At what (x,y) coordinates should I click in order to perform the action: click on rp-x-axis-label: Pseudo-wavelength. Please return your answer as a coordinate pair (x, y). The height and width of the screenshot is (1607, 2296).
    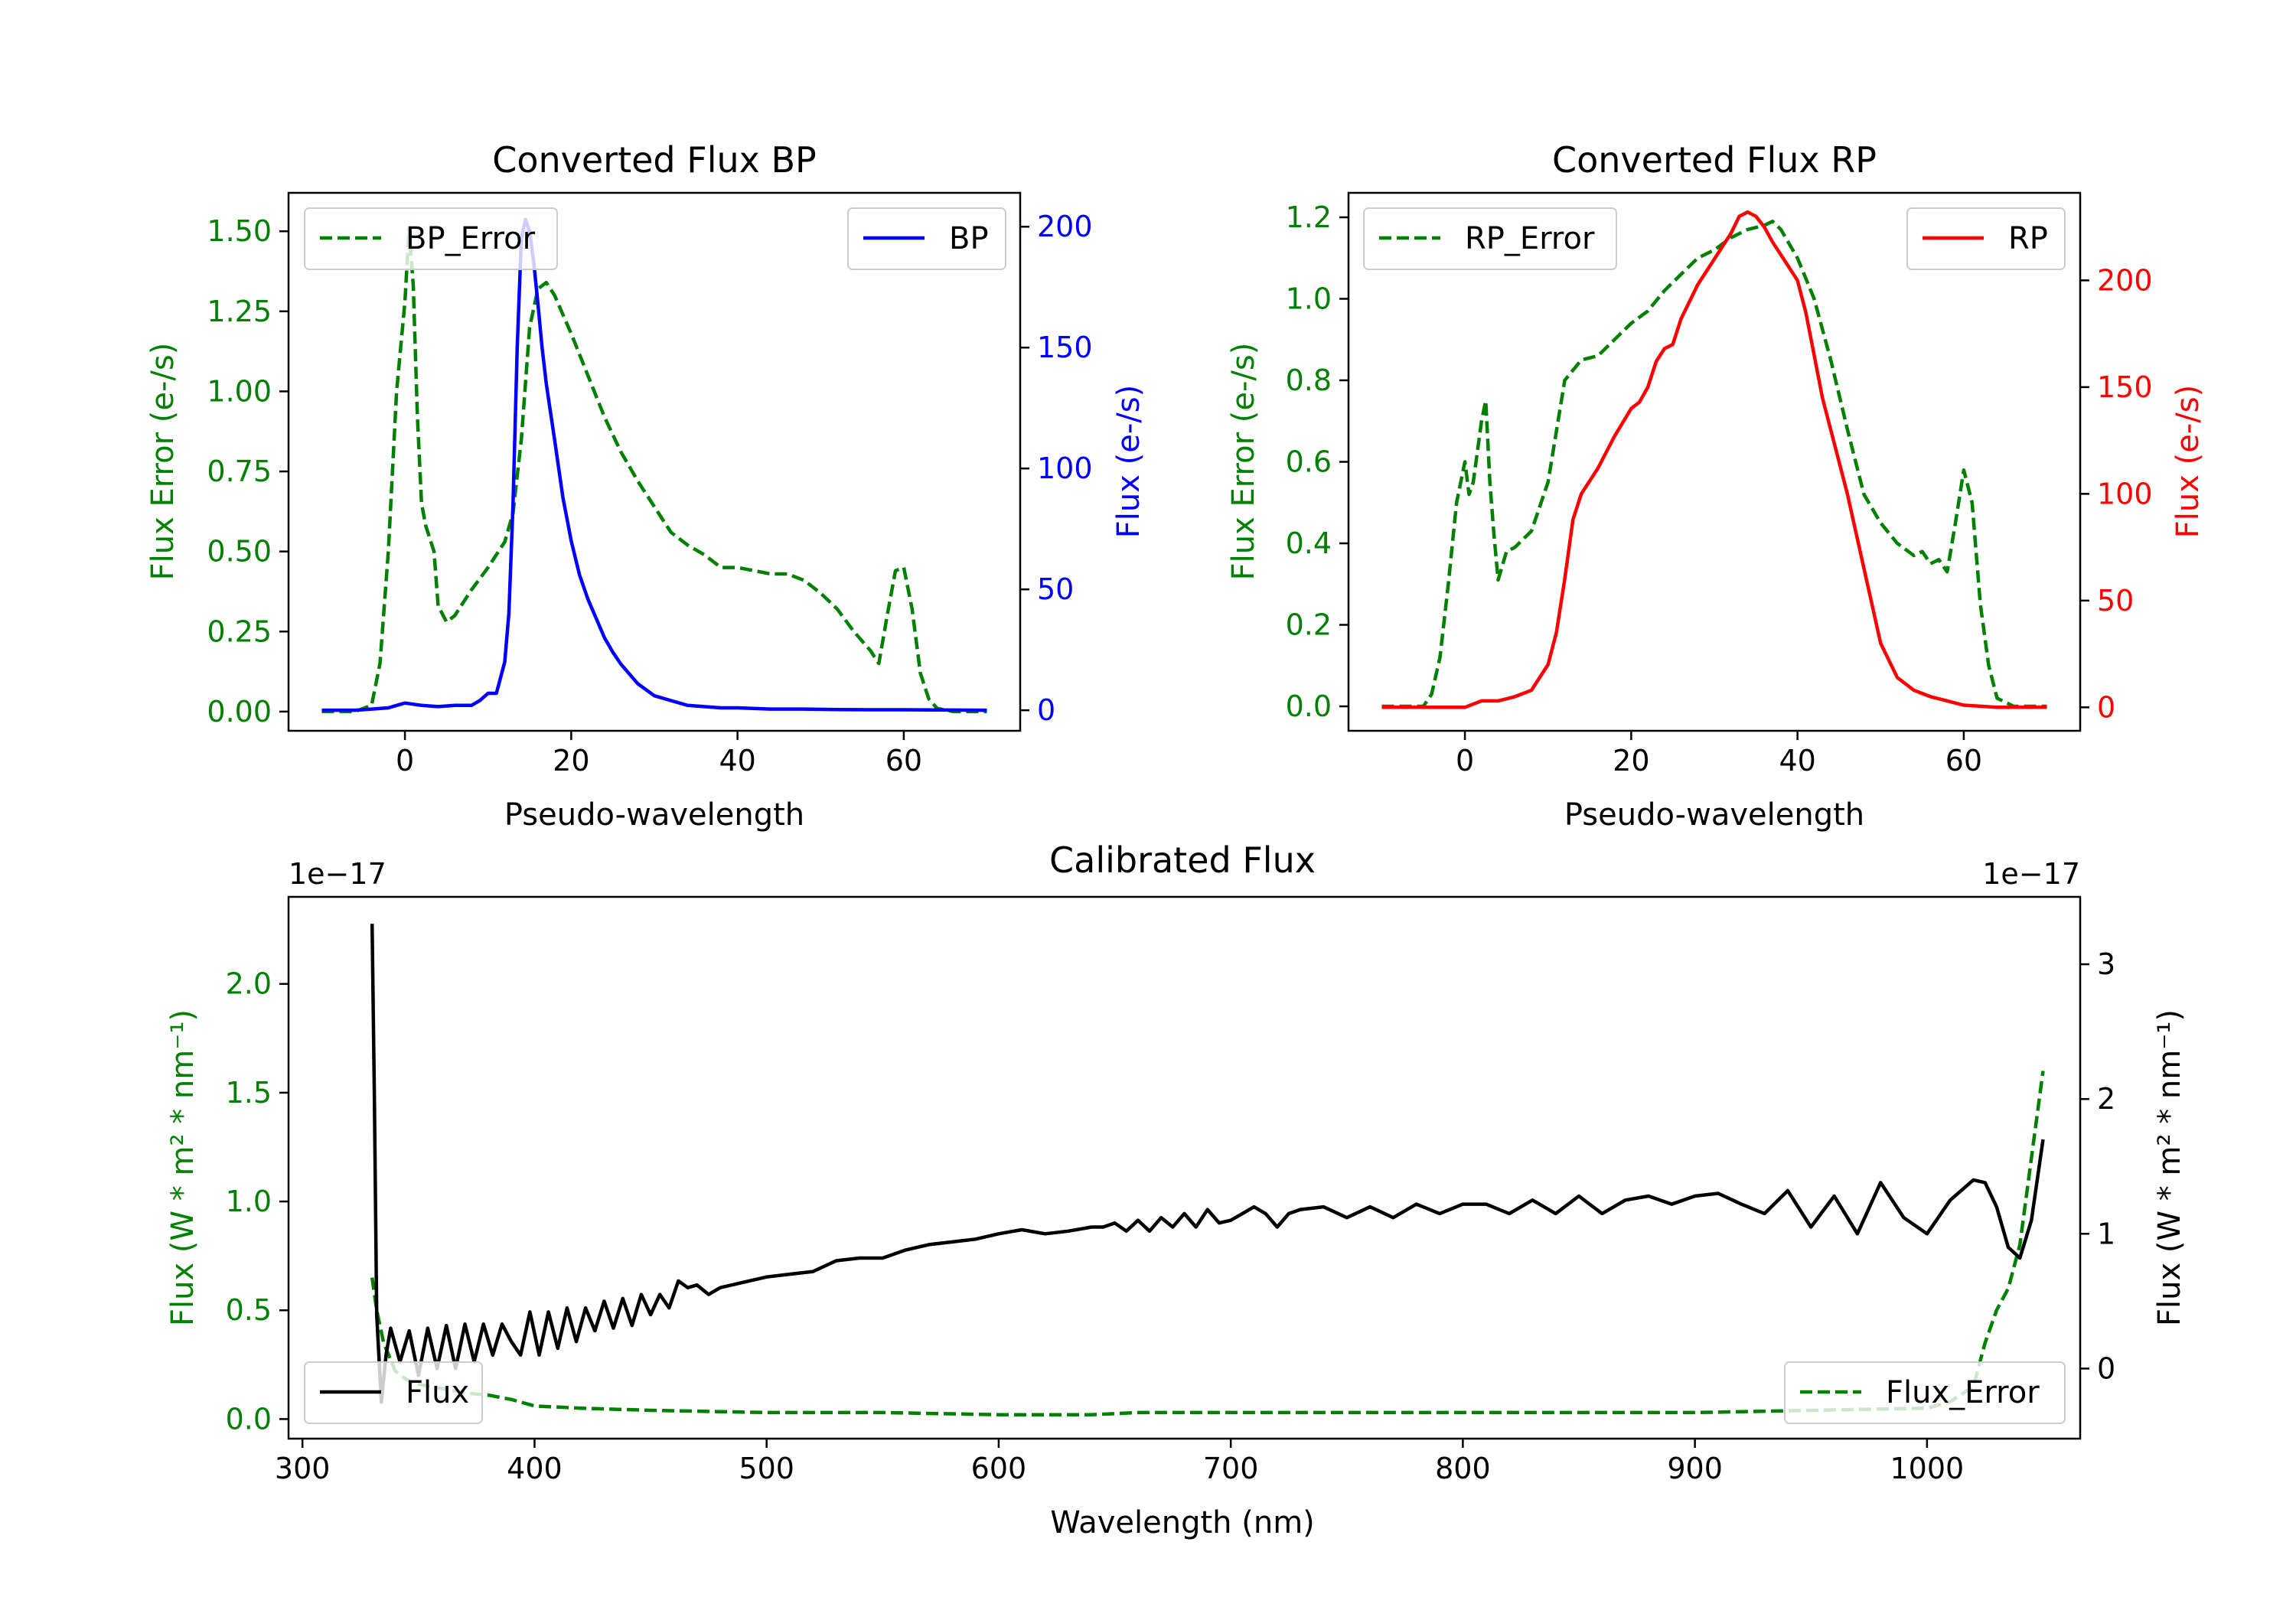
    Looking at the image, I should click on (1714, 815).